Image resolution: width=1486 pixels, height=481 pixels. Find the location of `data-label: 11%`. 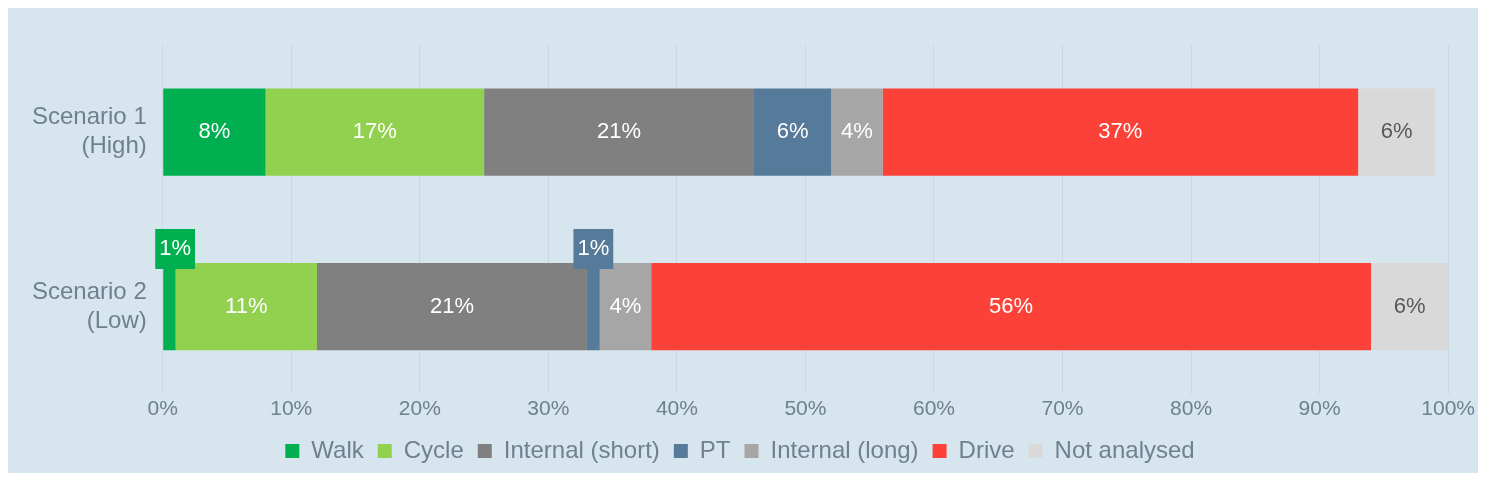

data-label: 11% is located at coordinates (246, 305).